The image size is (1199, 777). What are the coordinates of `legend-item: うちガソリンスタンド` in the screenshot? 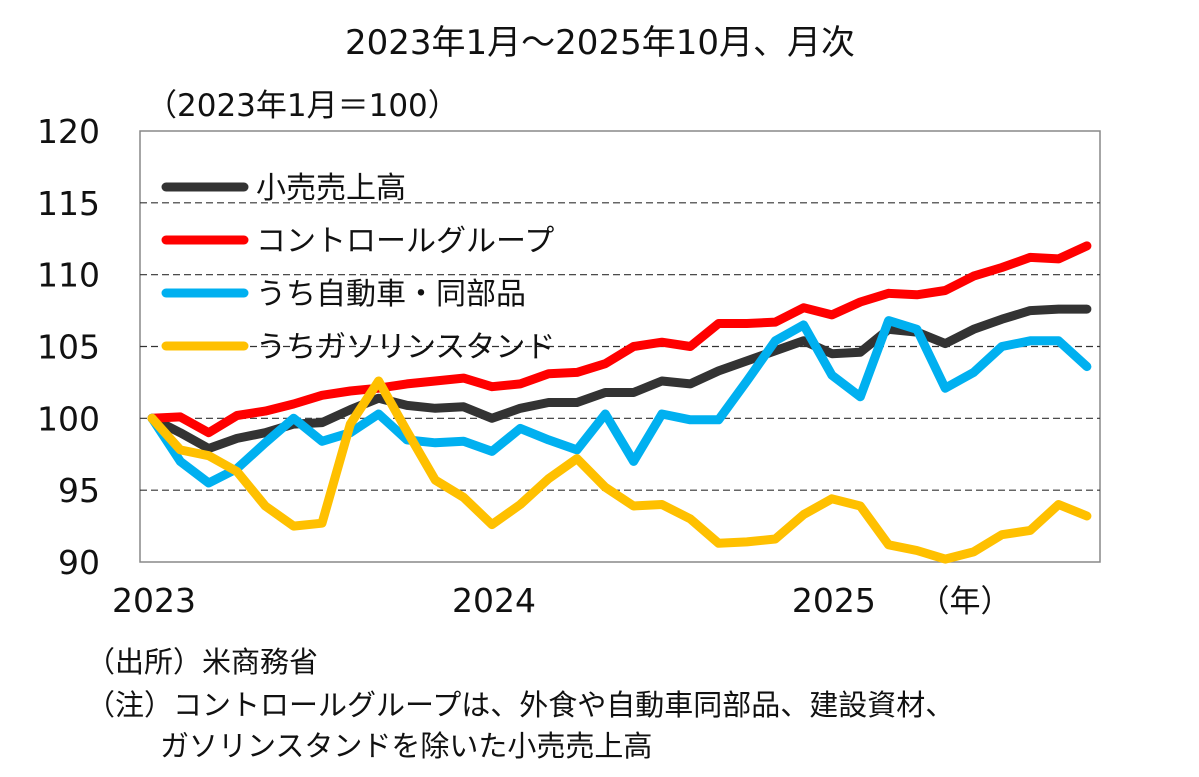 It's located at (358, 347).